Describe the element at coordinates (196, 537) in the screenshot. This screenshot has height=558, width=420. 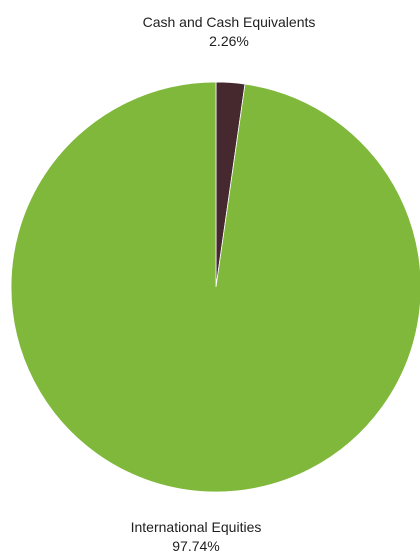
I see `data-label-international-equities: International Equities 97.74%` at that location.